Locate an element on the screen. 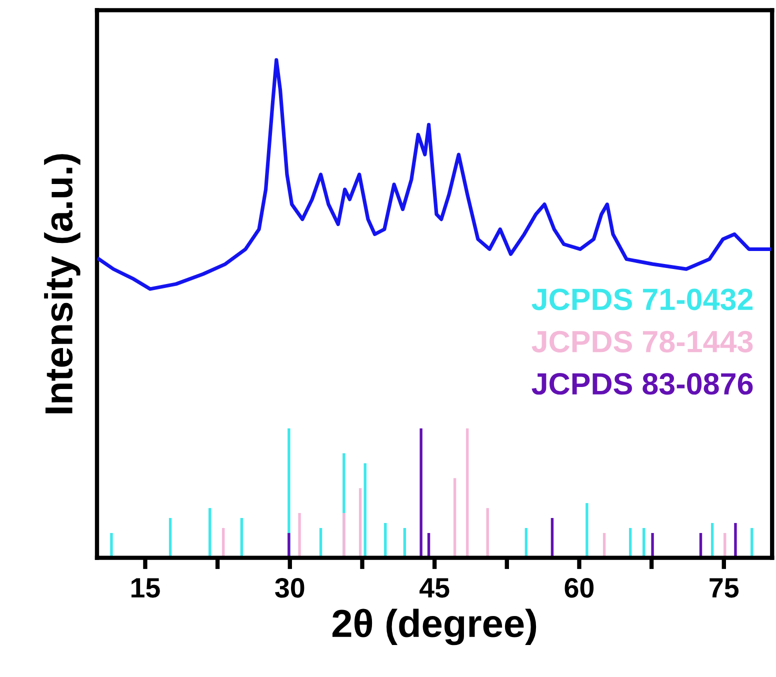  text: JCPDS 78-1443 is located at coordinates (642, 341).